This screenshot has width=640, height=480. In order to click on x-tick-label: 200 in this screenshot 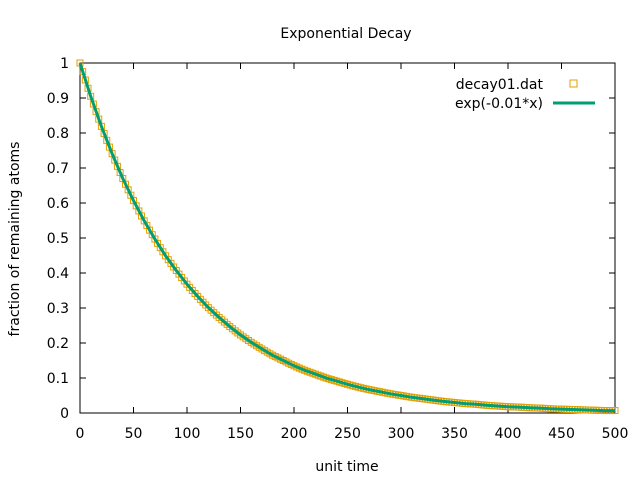, I will do `click(294, 434)`.